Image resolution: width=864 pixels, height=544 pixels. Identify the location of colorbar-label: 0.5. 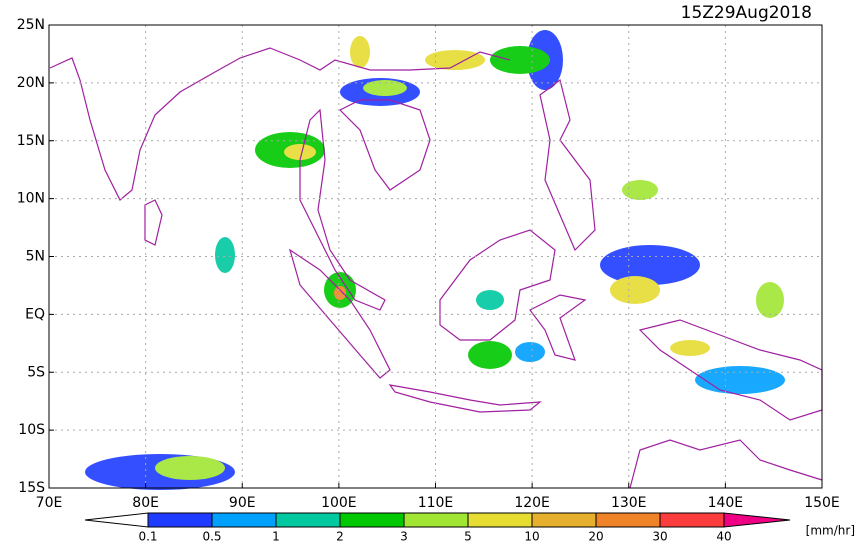
(211, 537).